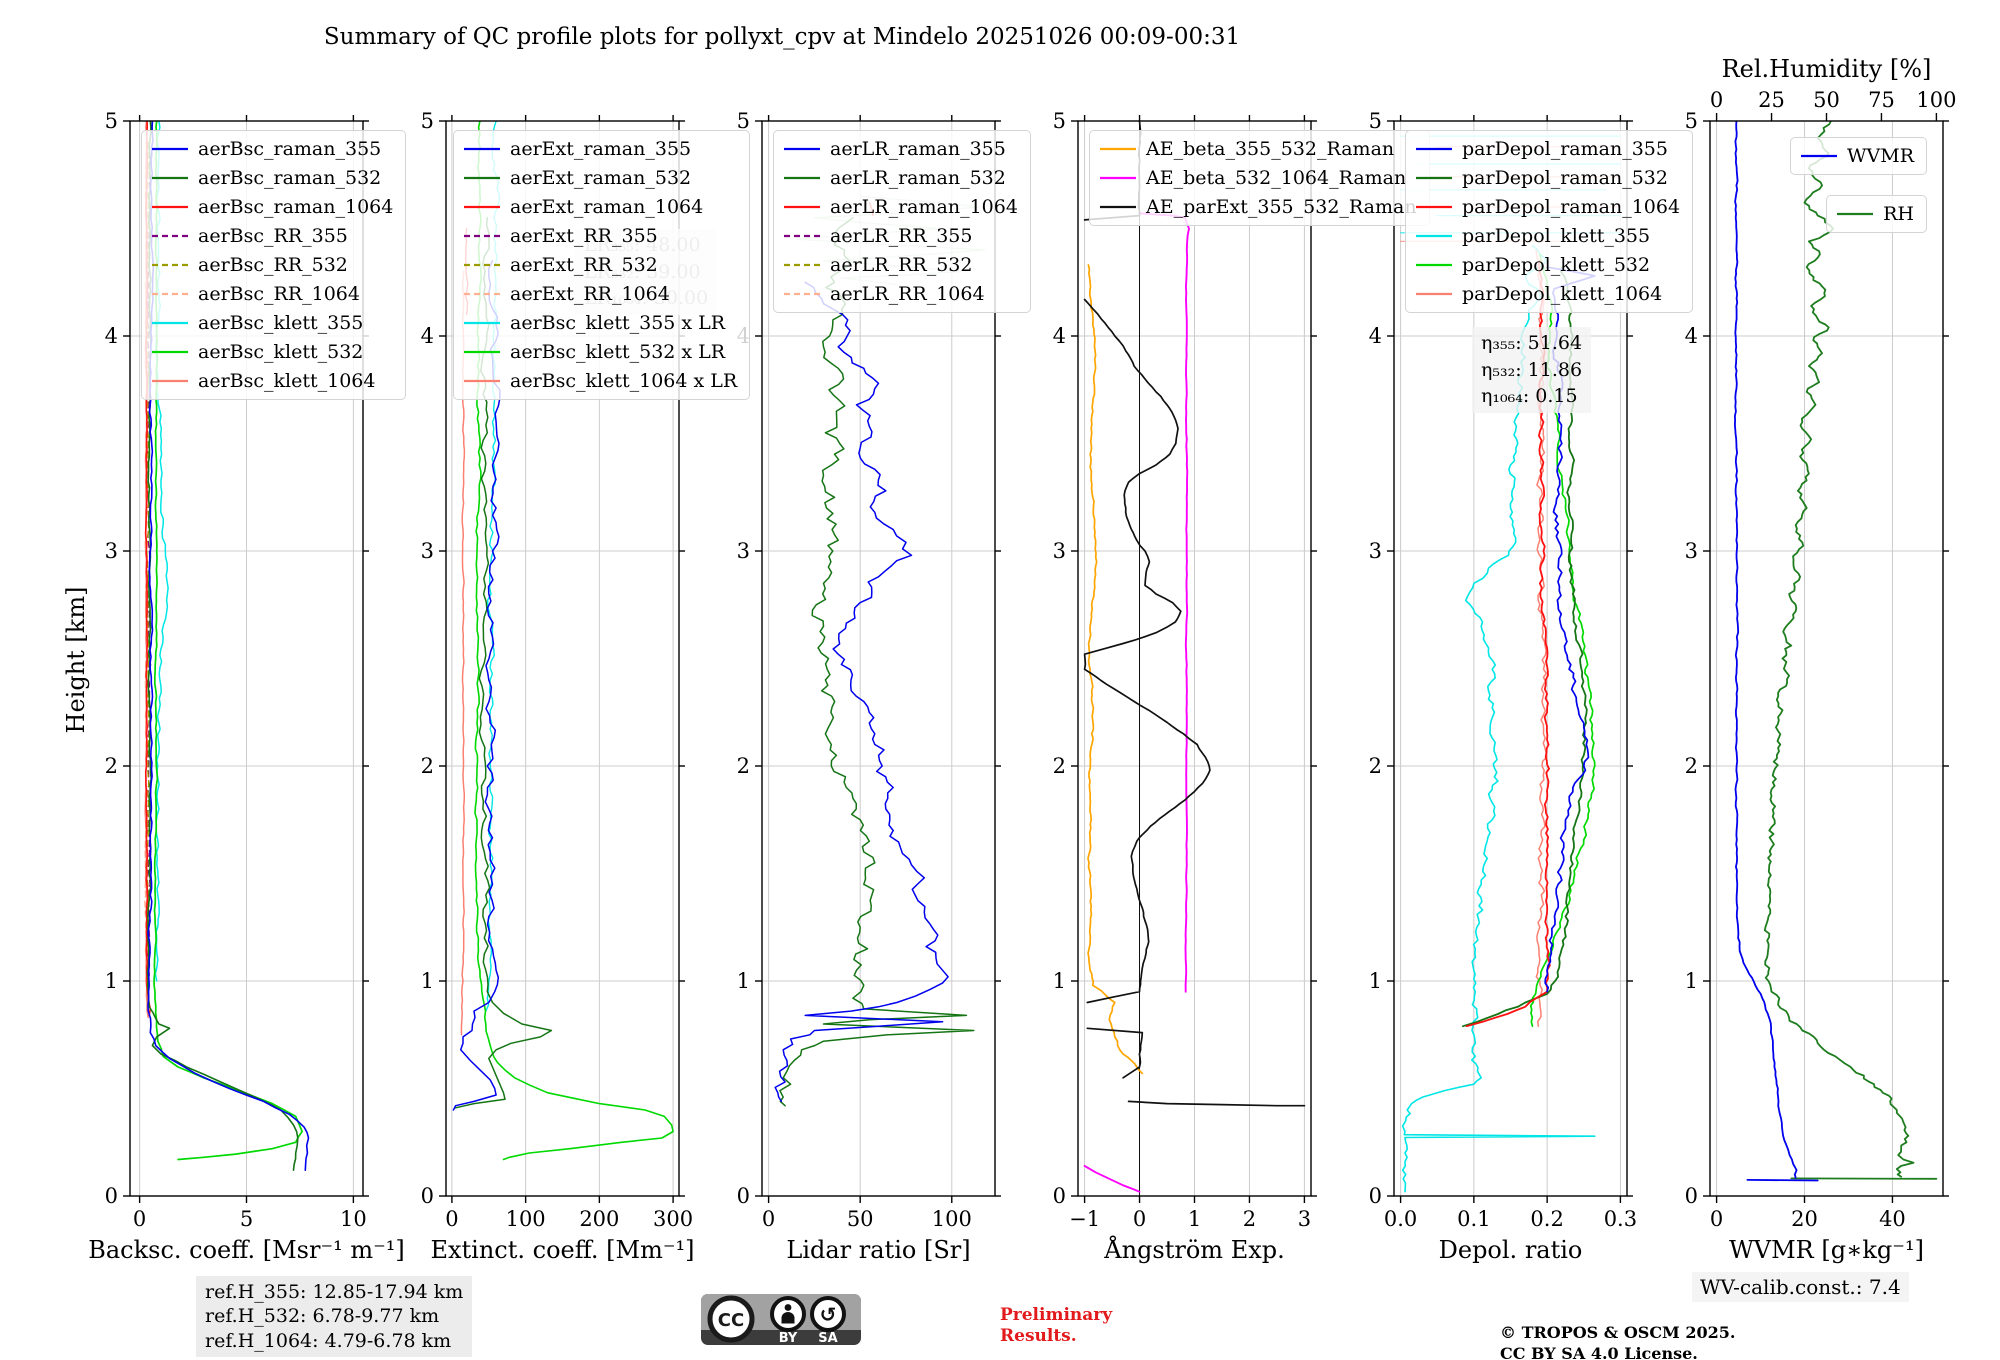  Describe the element at coordinates (328, 1340) in the screenshot. I see `ref-height-1064: ref.H_1064: 4.79-6.78 km` at that location.